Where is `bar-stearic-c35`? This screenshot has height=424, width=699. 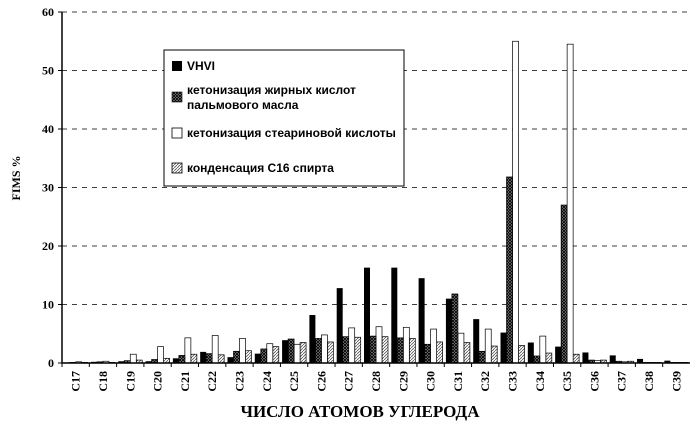 bar-stearic-c35 is located at coordinates (570, 203).